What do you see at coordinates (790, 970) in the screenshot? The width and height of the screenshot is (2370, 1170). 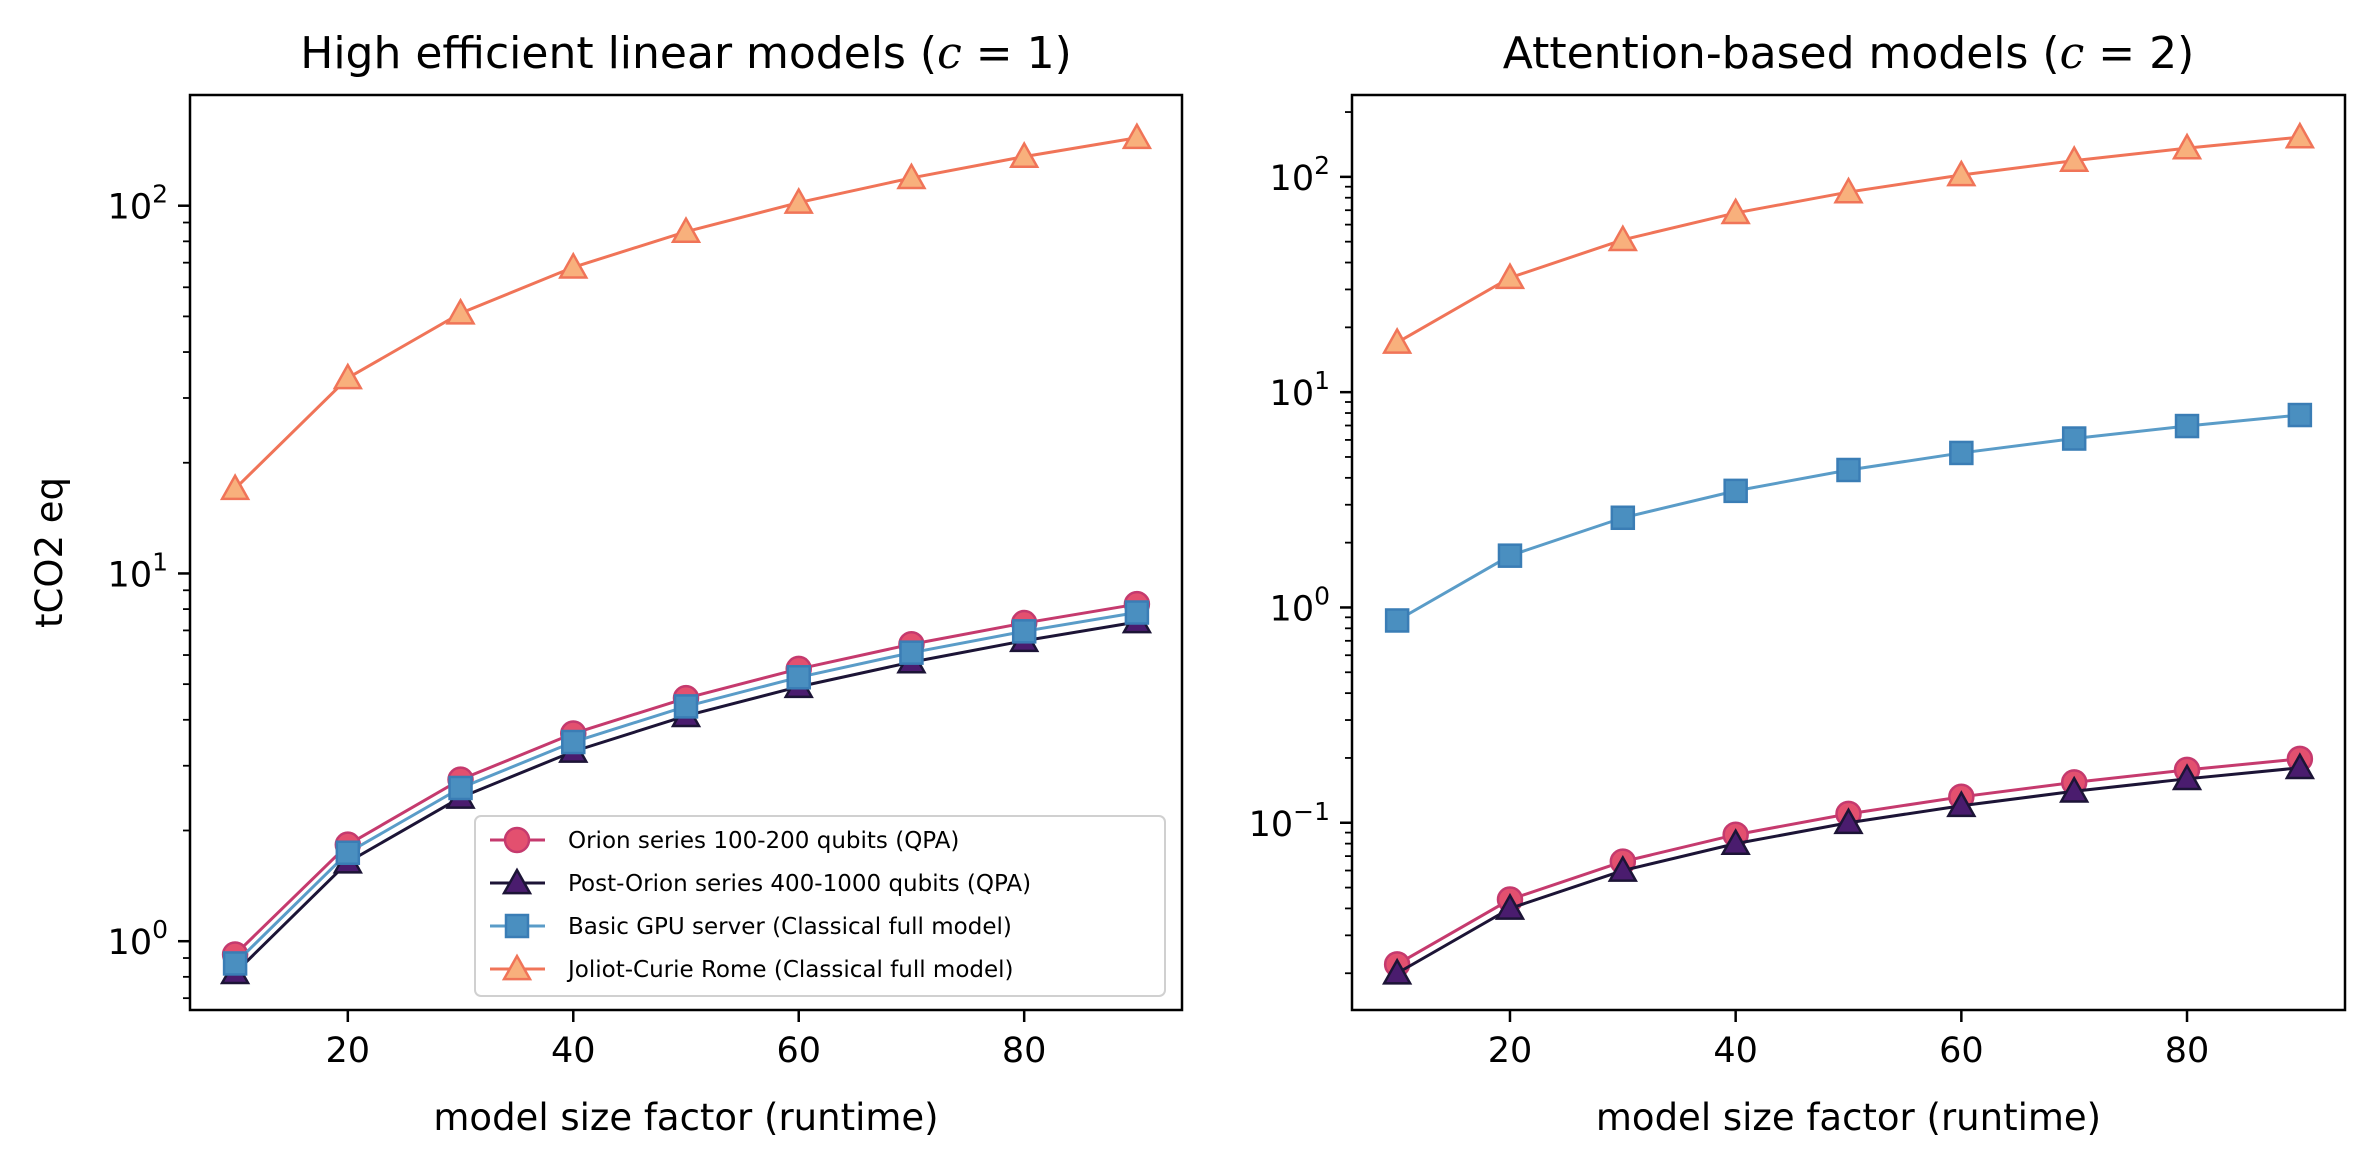 I see `legend-label: Joliot-Curie Rome (Classical full model)` at bounding box center [790, 970].